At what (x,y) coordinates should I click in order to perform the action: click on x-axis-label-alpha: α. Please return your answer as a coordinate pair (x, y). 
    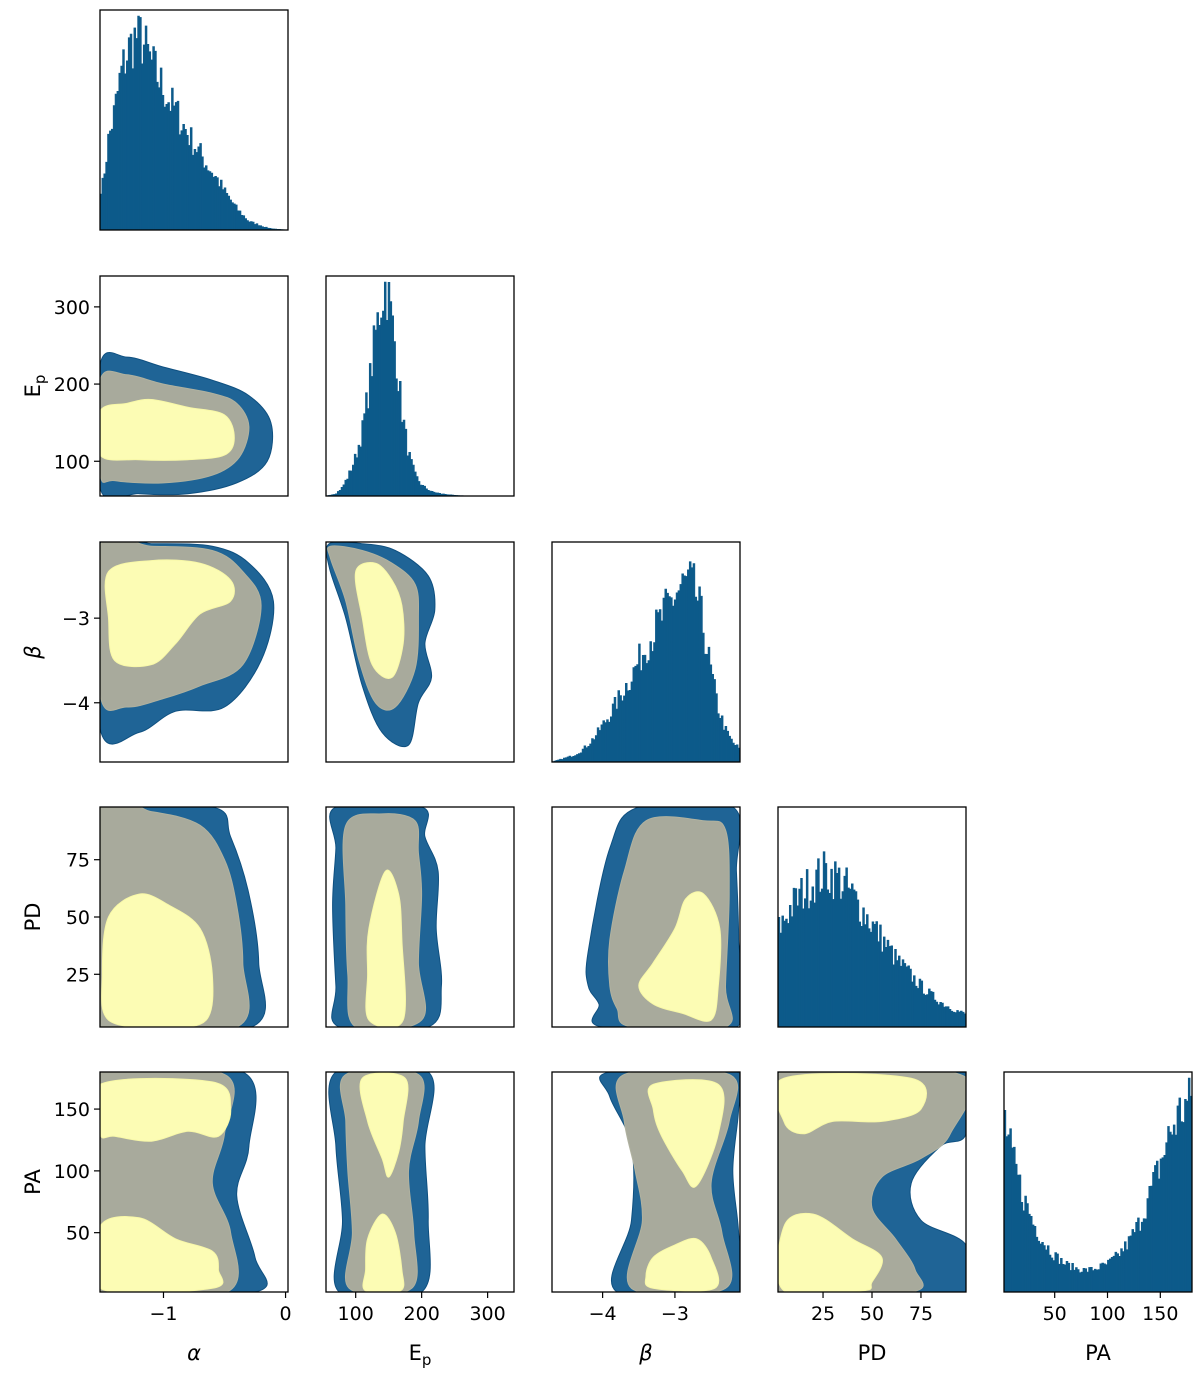
    Looking at the image, I should click on (194, 1353).